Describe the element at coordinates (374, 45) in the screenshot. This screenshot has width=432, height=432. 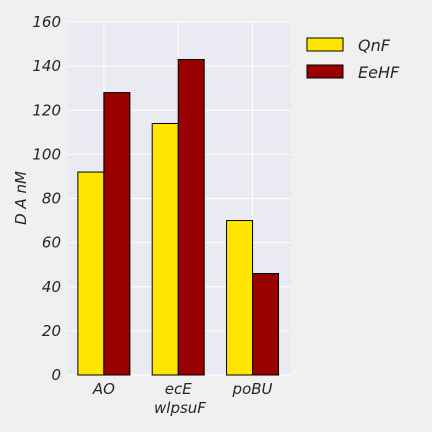
I see `legend-label: QnF` at that location.